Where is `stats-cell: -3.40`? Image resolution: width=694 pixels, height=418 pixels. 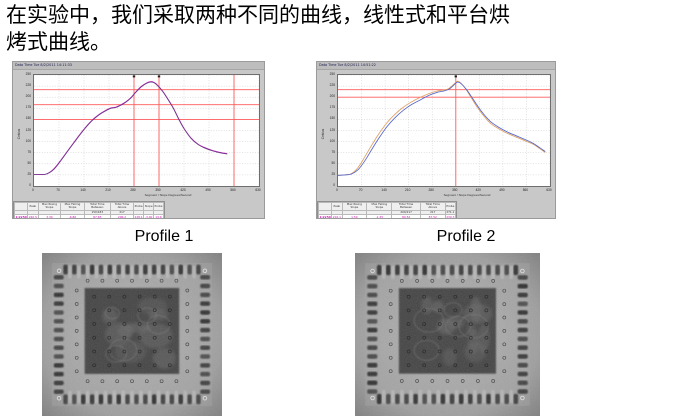 stats-cell: -3.40 is located at coordinates (149, 216).